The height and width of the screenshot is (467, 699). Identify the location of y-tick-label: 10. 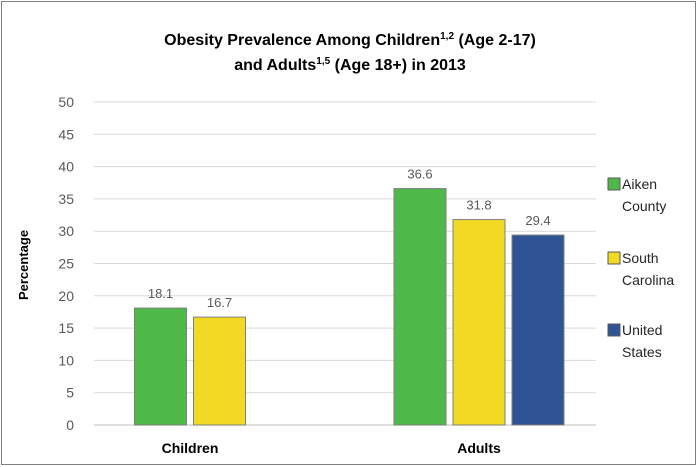
(66, 360).